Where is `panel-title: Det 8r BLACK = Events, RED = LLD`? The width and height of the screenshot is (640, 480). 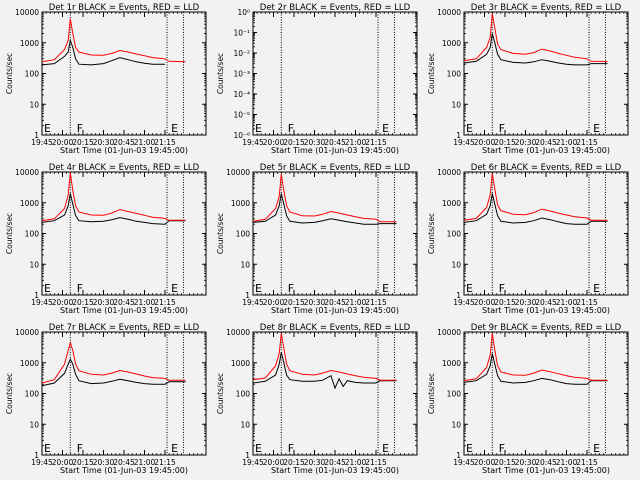
panel-title: Det 8r BLACK = Events, RED = LLD is located at coordinates (335, 328).